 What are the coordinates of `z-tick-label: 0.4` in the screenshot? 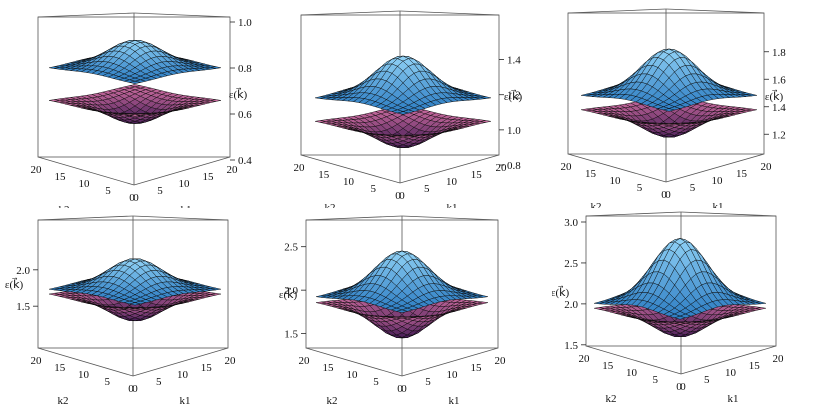 It's located at (245, 161).